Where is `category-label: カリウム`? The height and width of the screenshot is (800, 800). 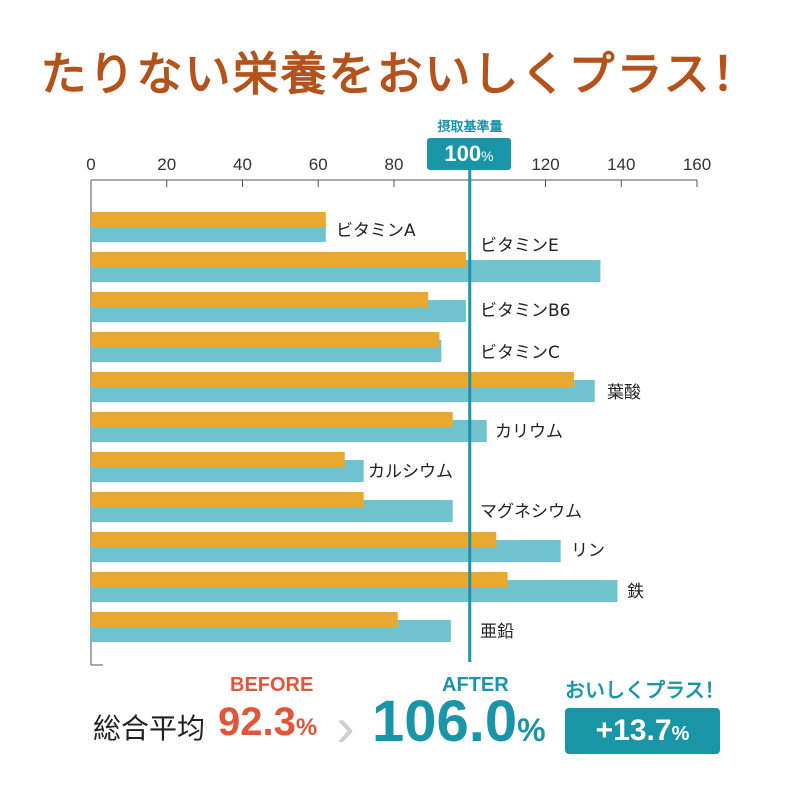 category-label: カリウム is located at coordinates (529, 432).